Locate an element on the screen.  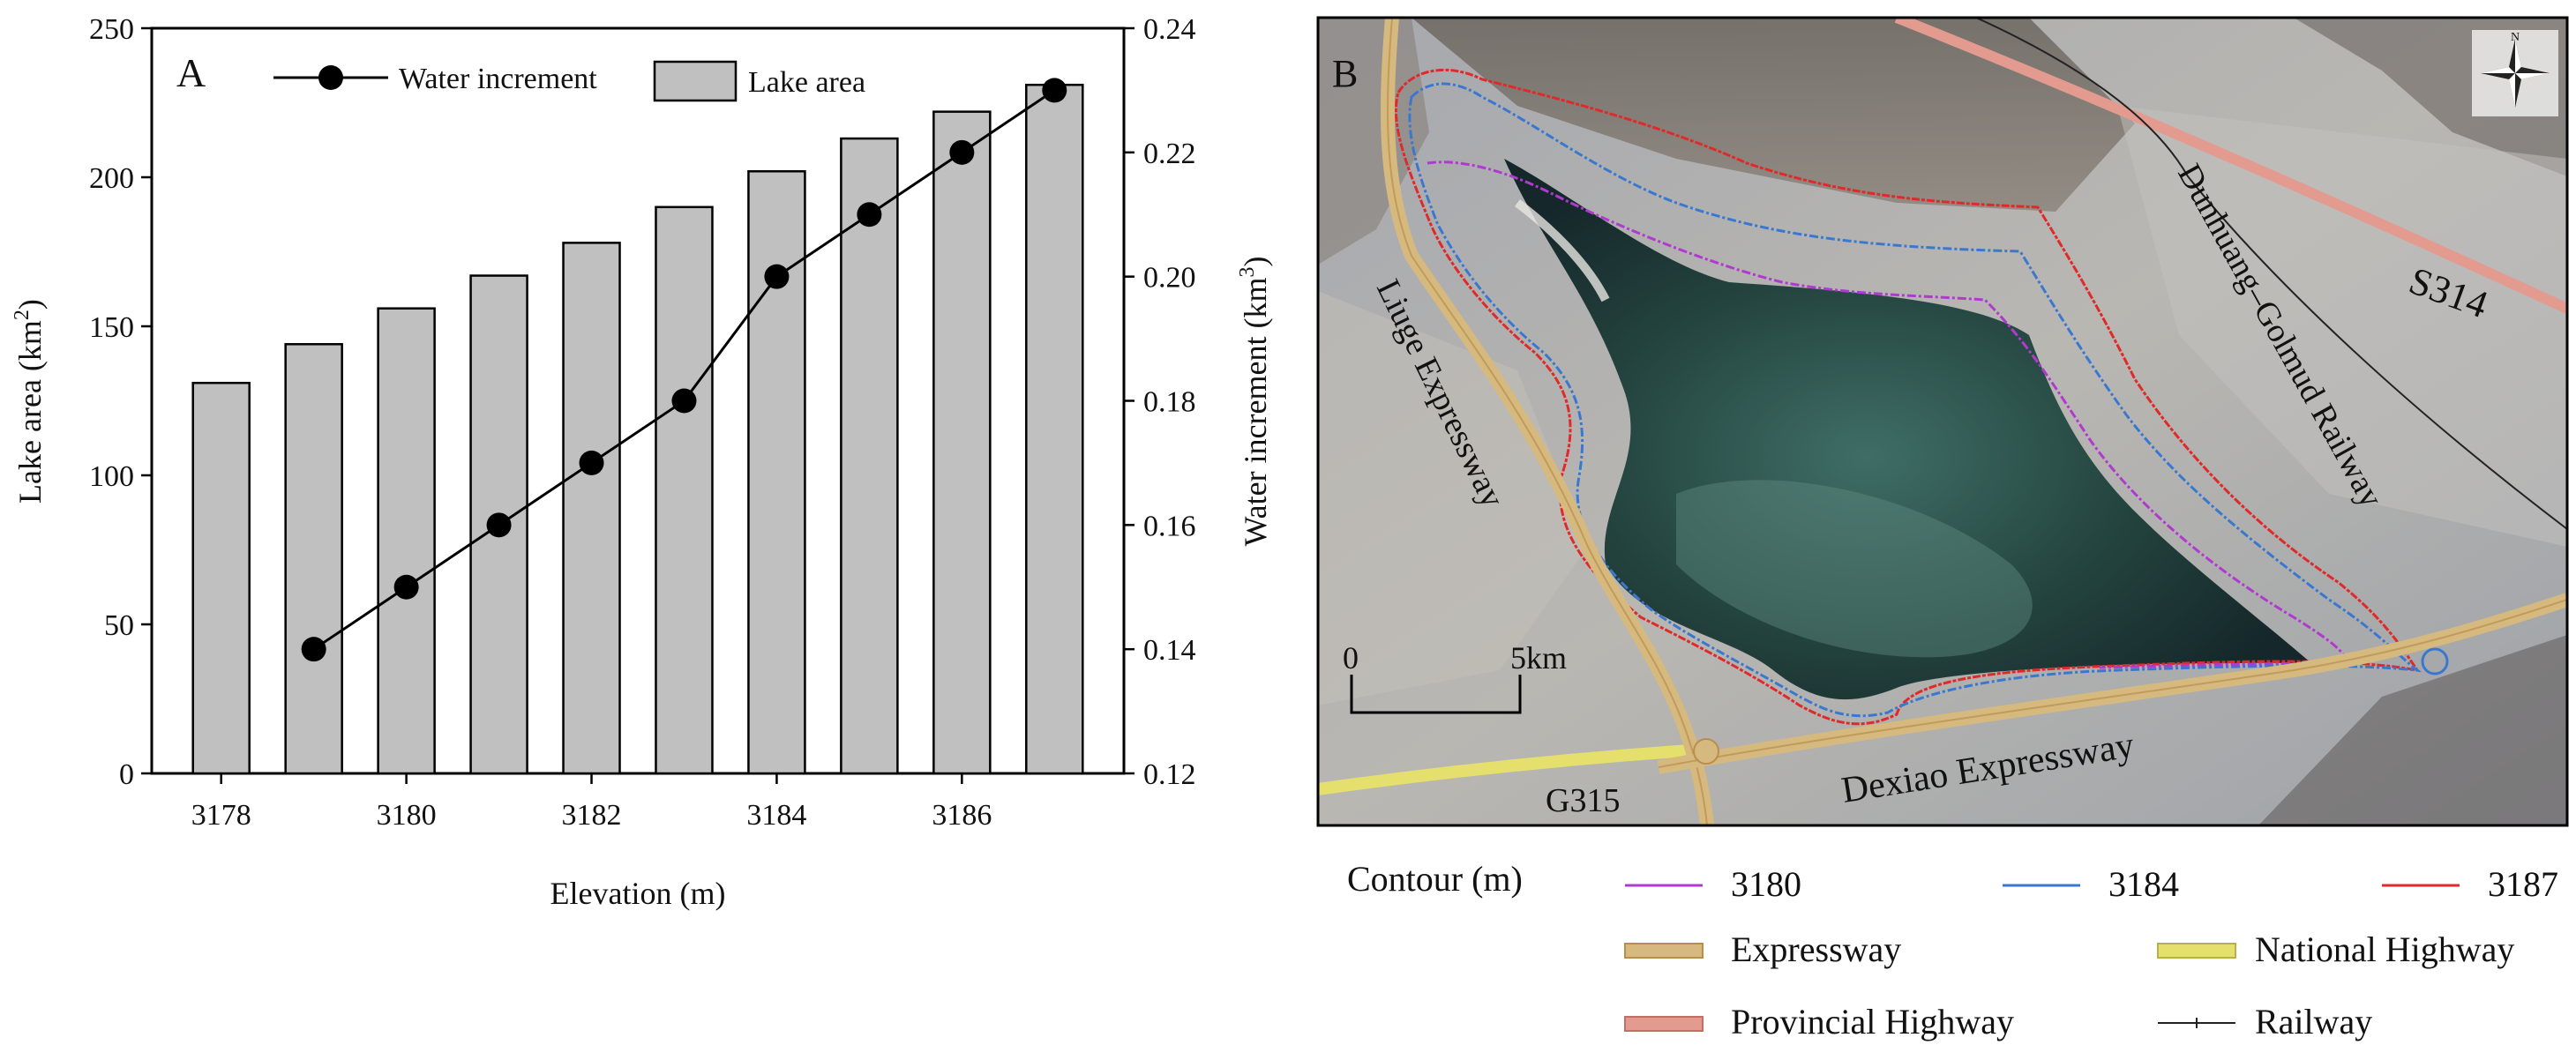
legend-provincial-highway-label: Provincial Highway is located at coordinates (1873, 1021).